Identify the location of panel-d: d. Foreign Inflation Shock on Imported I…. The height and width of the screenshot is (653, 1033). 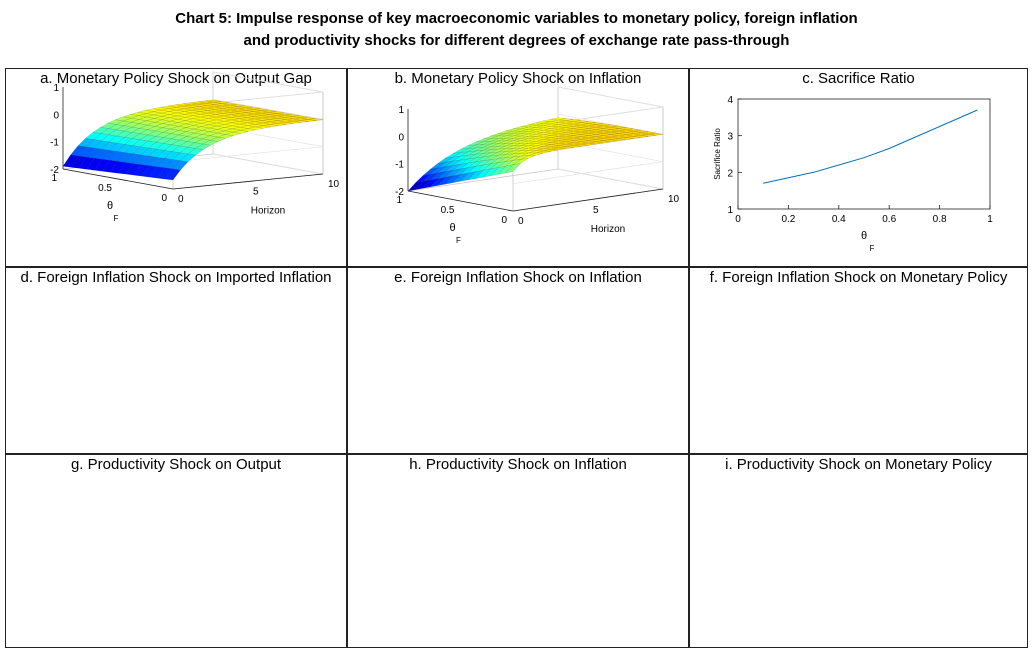
(176, 360).